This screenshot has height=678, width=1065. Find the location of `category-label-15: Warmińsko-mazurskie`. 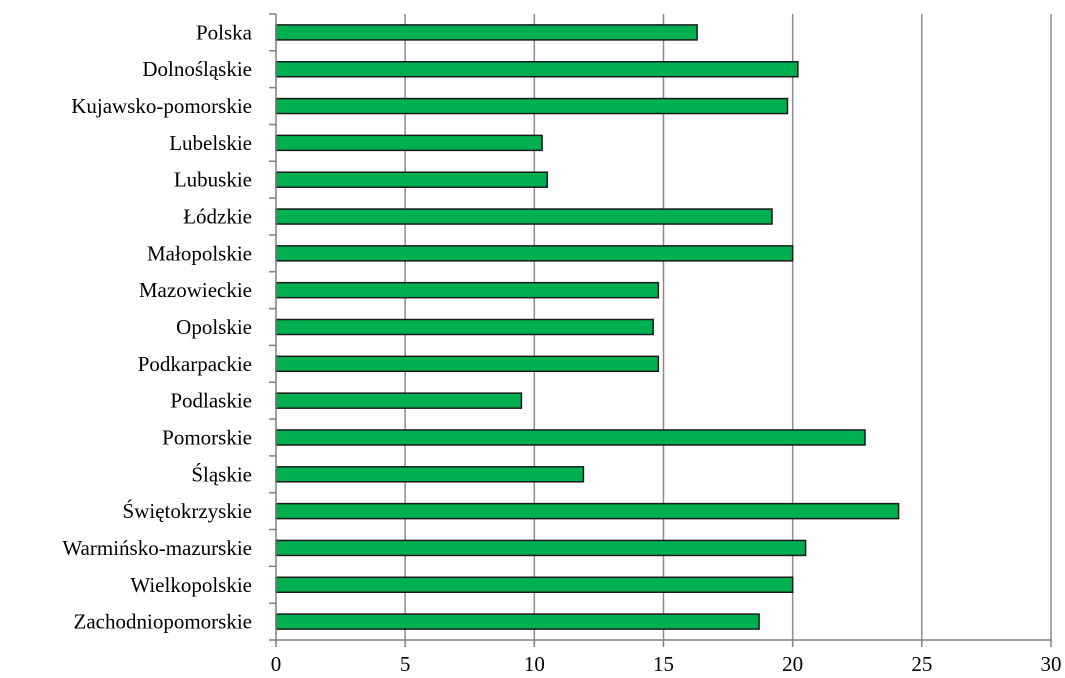

category-label-15: Warmińsko-mazurskie is located at coordinates (157, 548).